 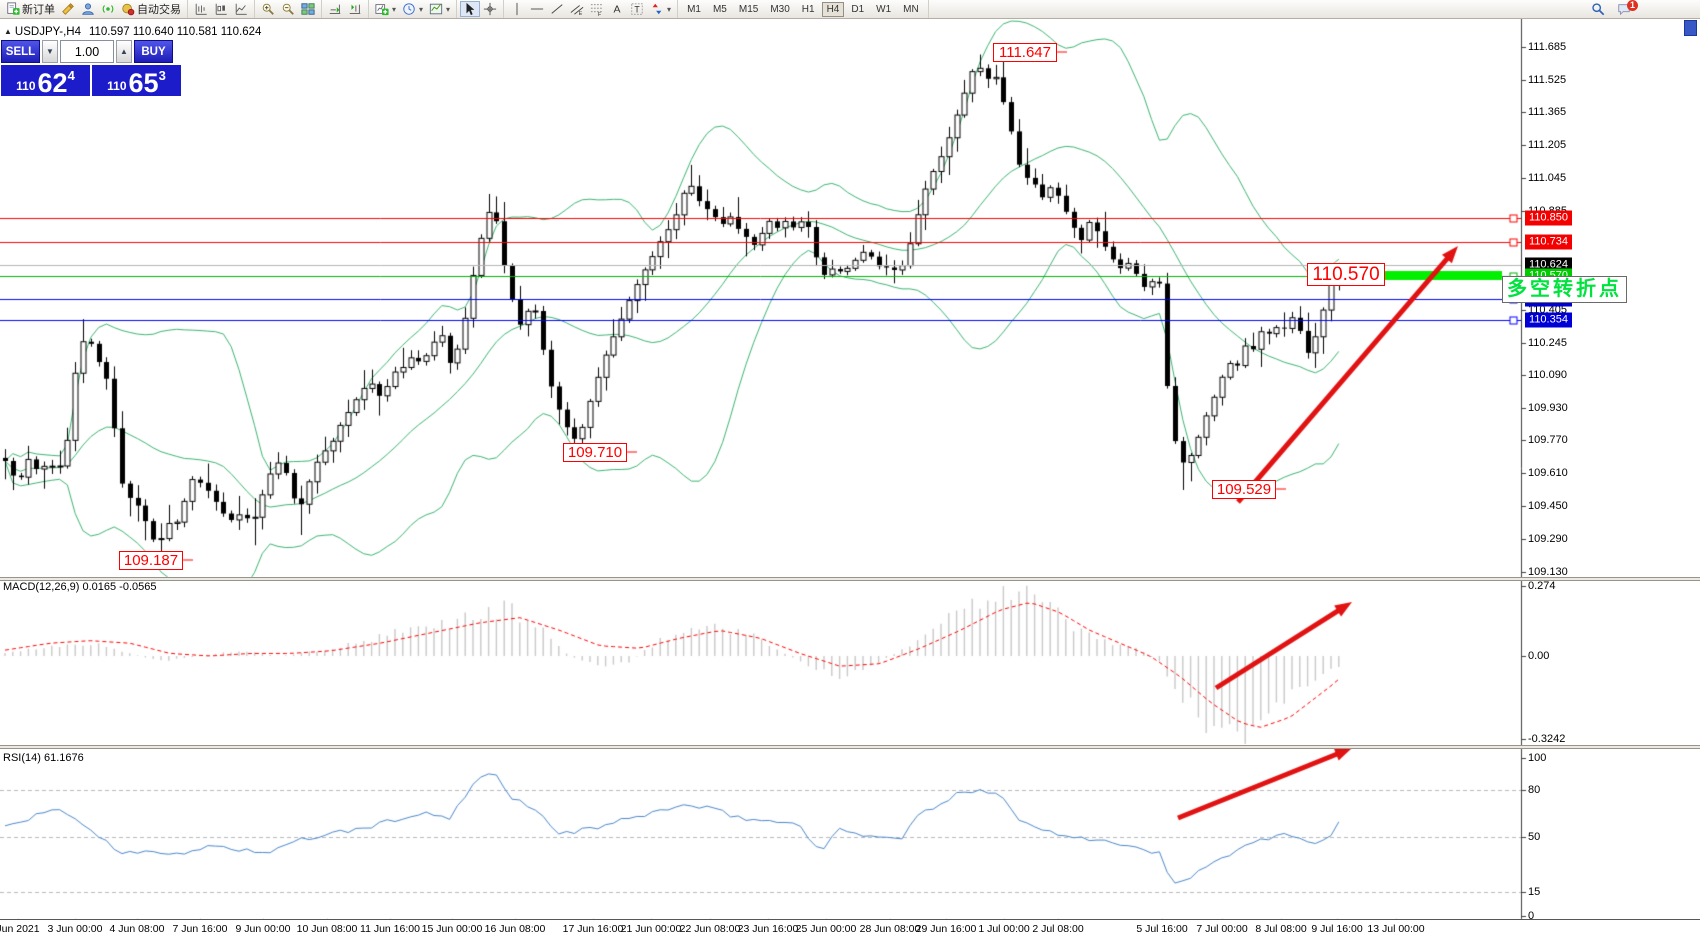 I want to click on arrows-icon, so click(x=657, y=9).